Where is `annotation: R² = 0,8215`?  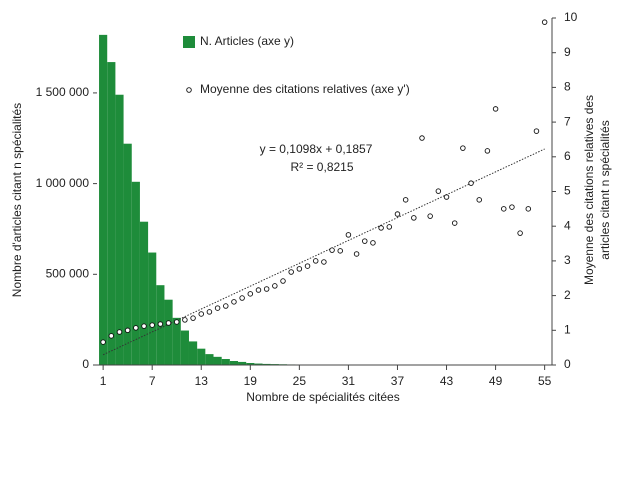 annotation: R² = 0,8215 is located at coordinates (321, 167).